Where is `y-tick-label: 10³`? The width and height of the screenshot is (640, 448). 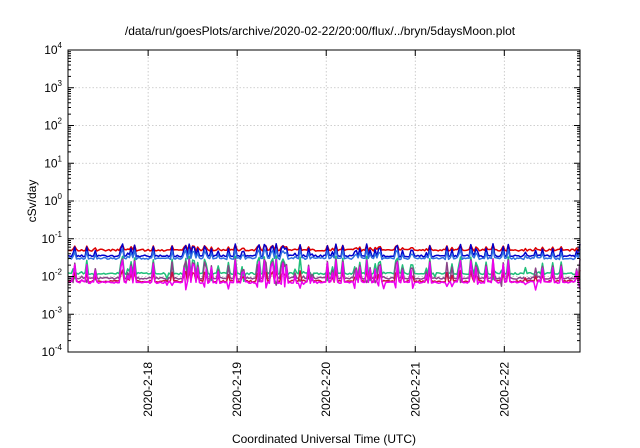 y-tick-label: 10³ is located at coordinates (53, 87).